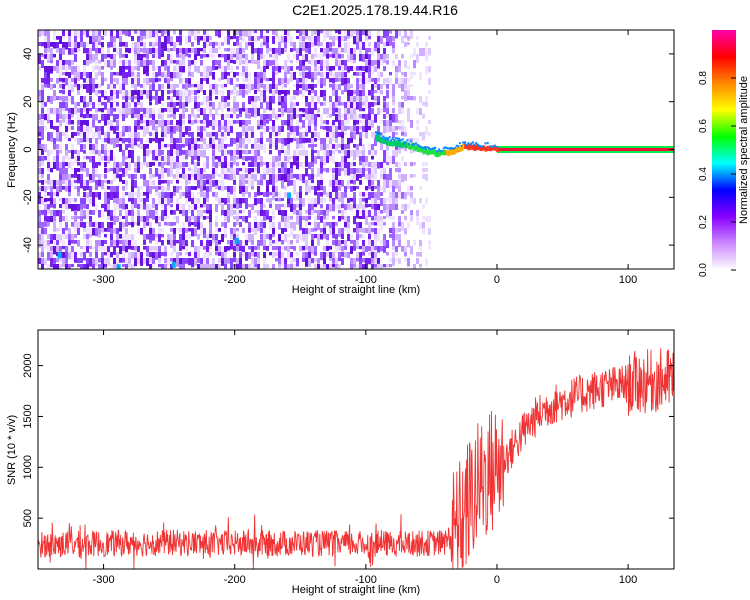 The width and height of the screenshot is (750, 600). What do you see at coordinates (104, 280) in the screenshot?
I see `spectrogram-xtick-label: -300` at bounding box center [104, 280].